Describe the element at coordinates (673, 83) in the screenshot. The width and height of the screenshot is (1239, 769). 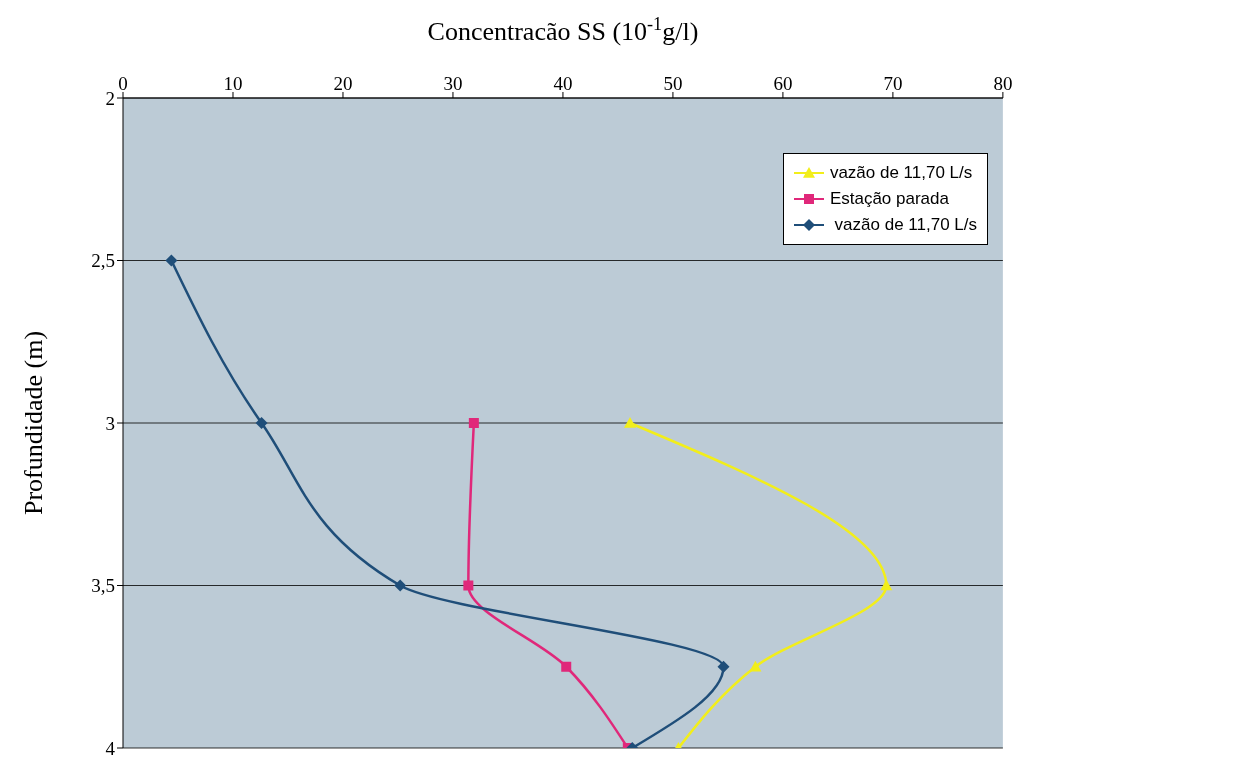
I see `x-tick-label: 50` at that location.